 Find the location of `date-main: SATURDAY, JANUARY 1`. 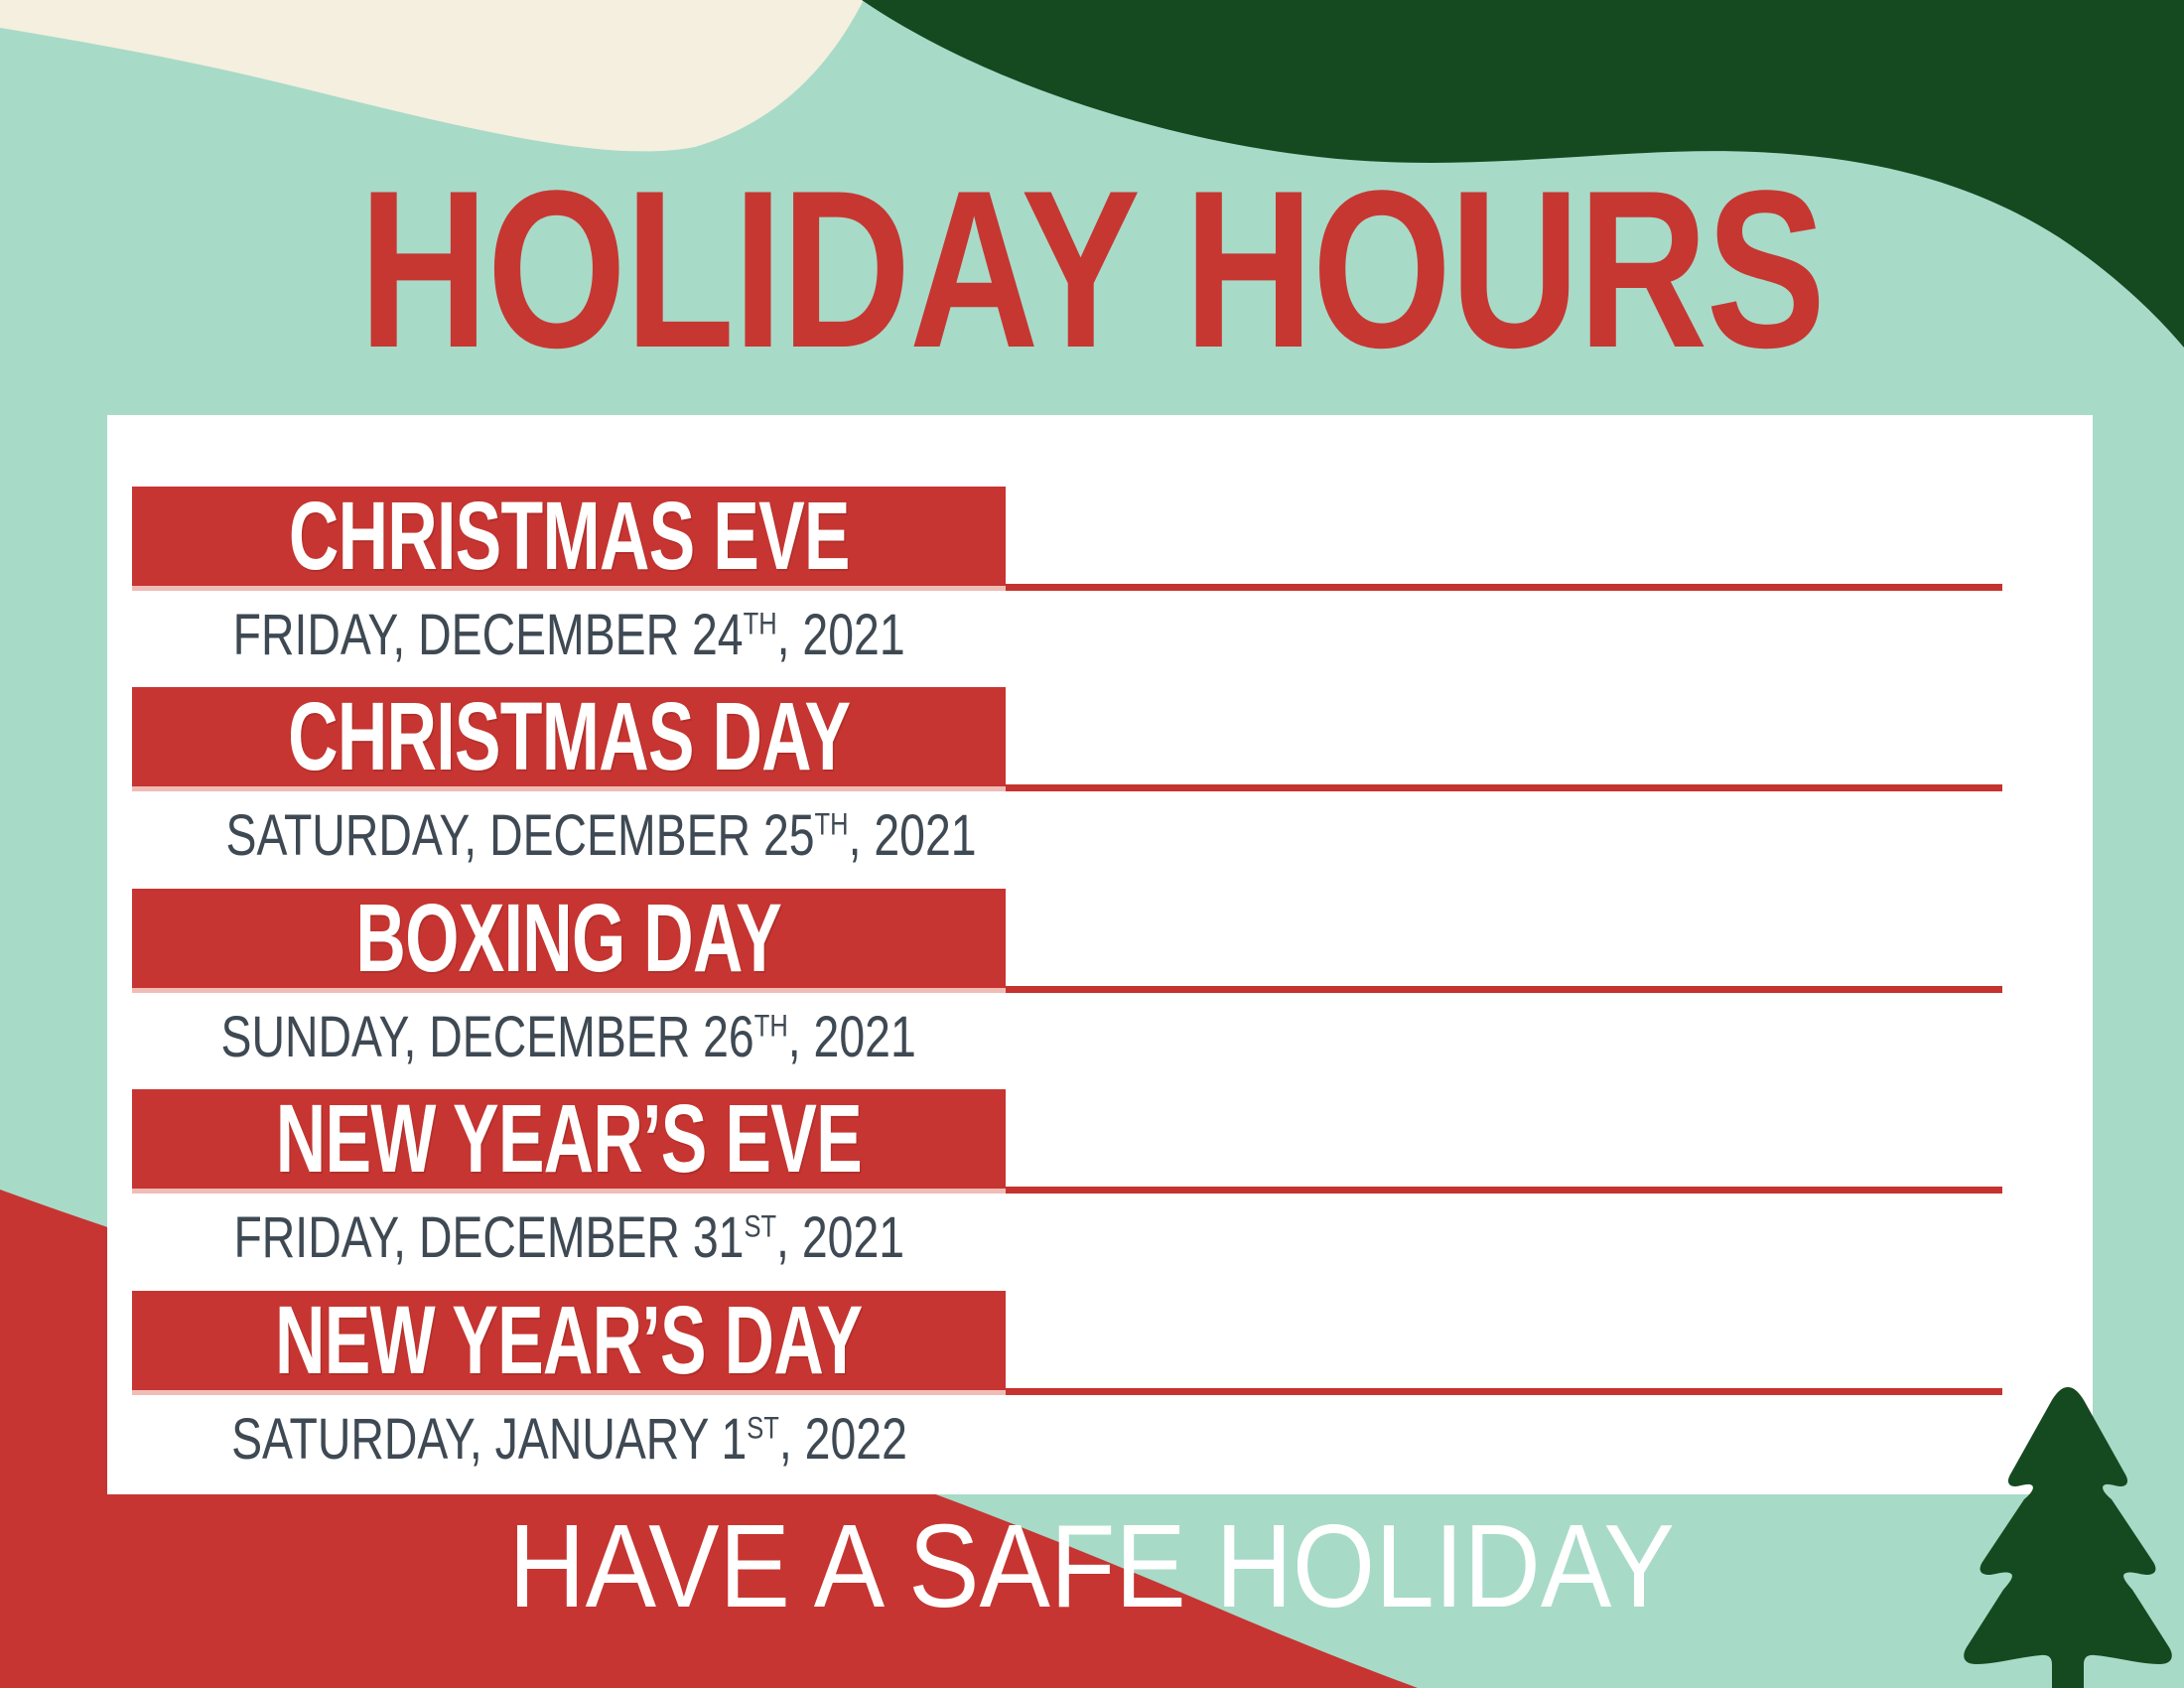

date-main: SATURDAY, JANUARY 1 is located at coordinates (488, 1439).